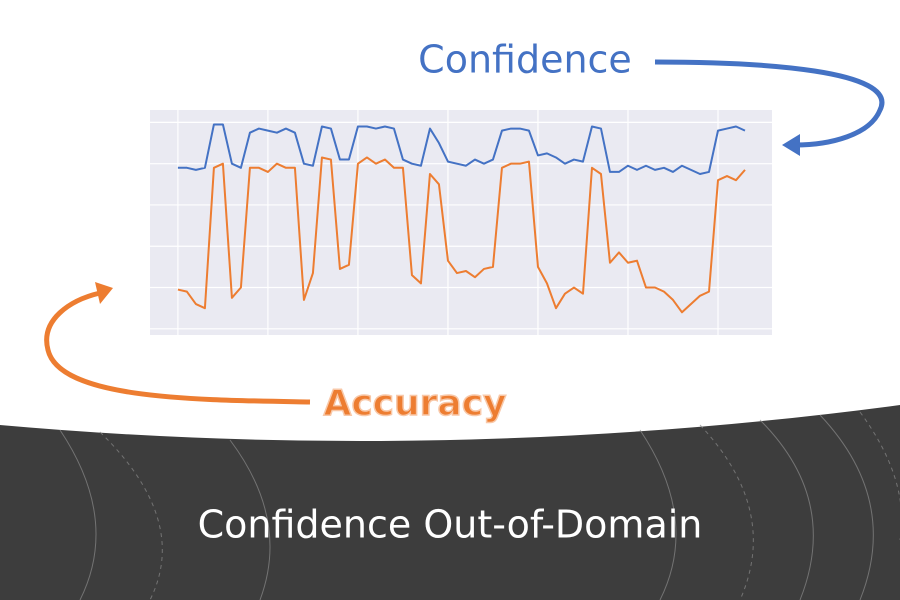 This screenshot has width=900, height=600. I want to click on accuracy-arrow, so click(177, 347).